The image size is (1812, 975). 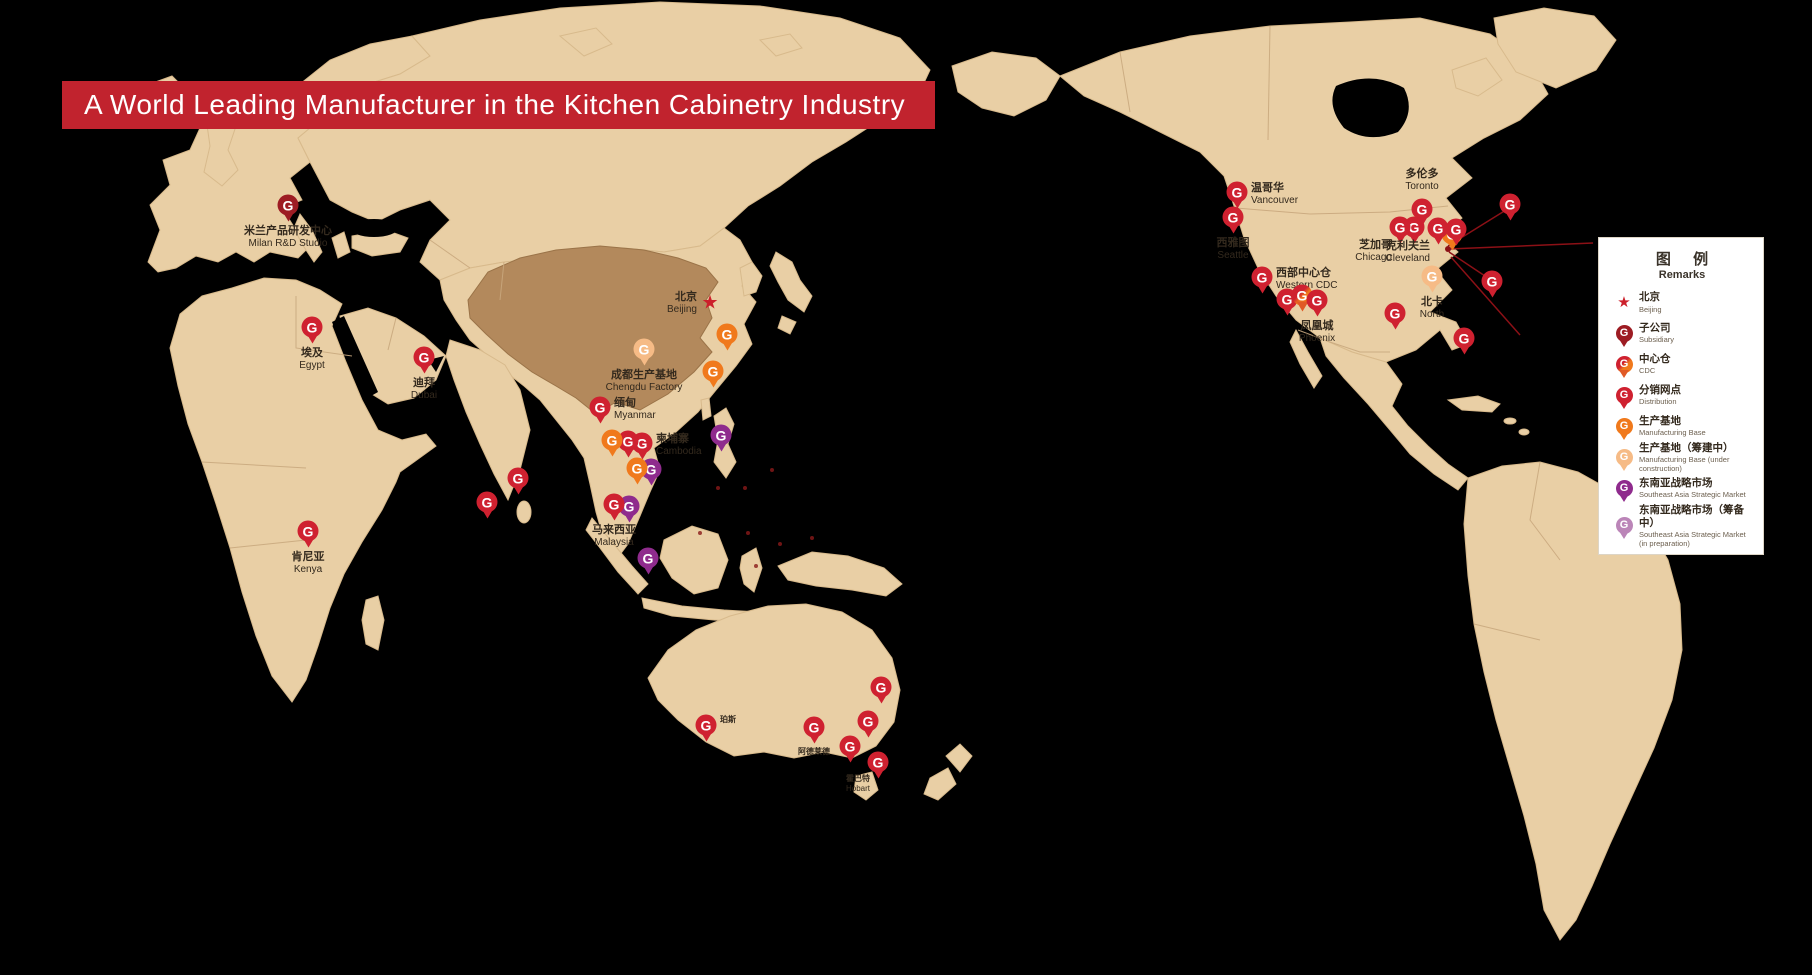 What do you see at coordinates (681, 303) in the screenshot?
I see `marker-label-beijing: 北京 Beijing` at bounding box center [681, 303].